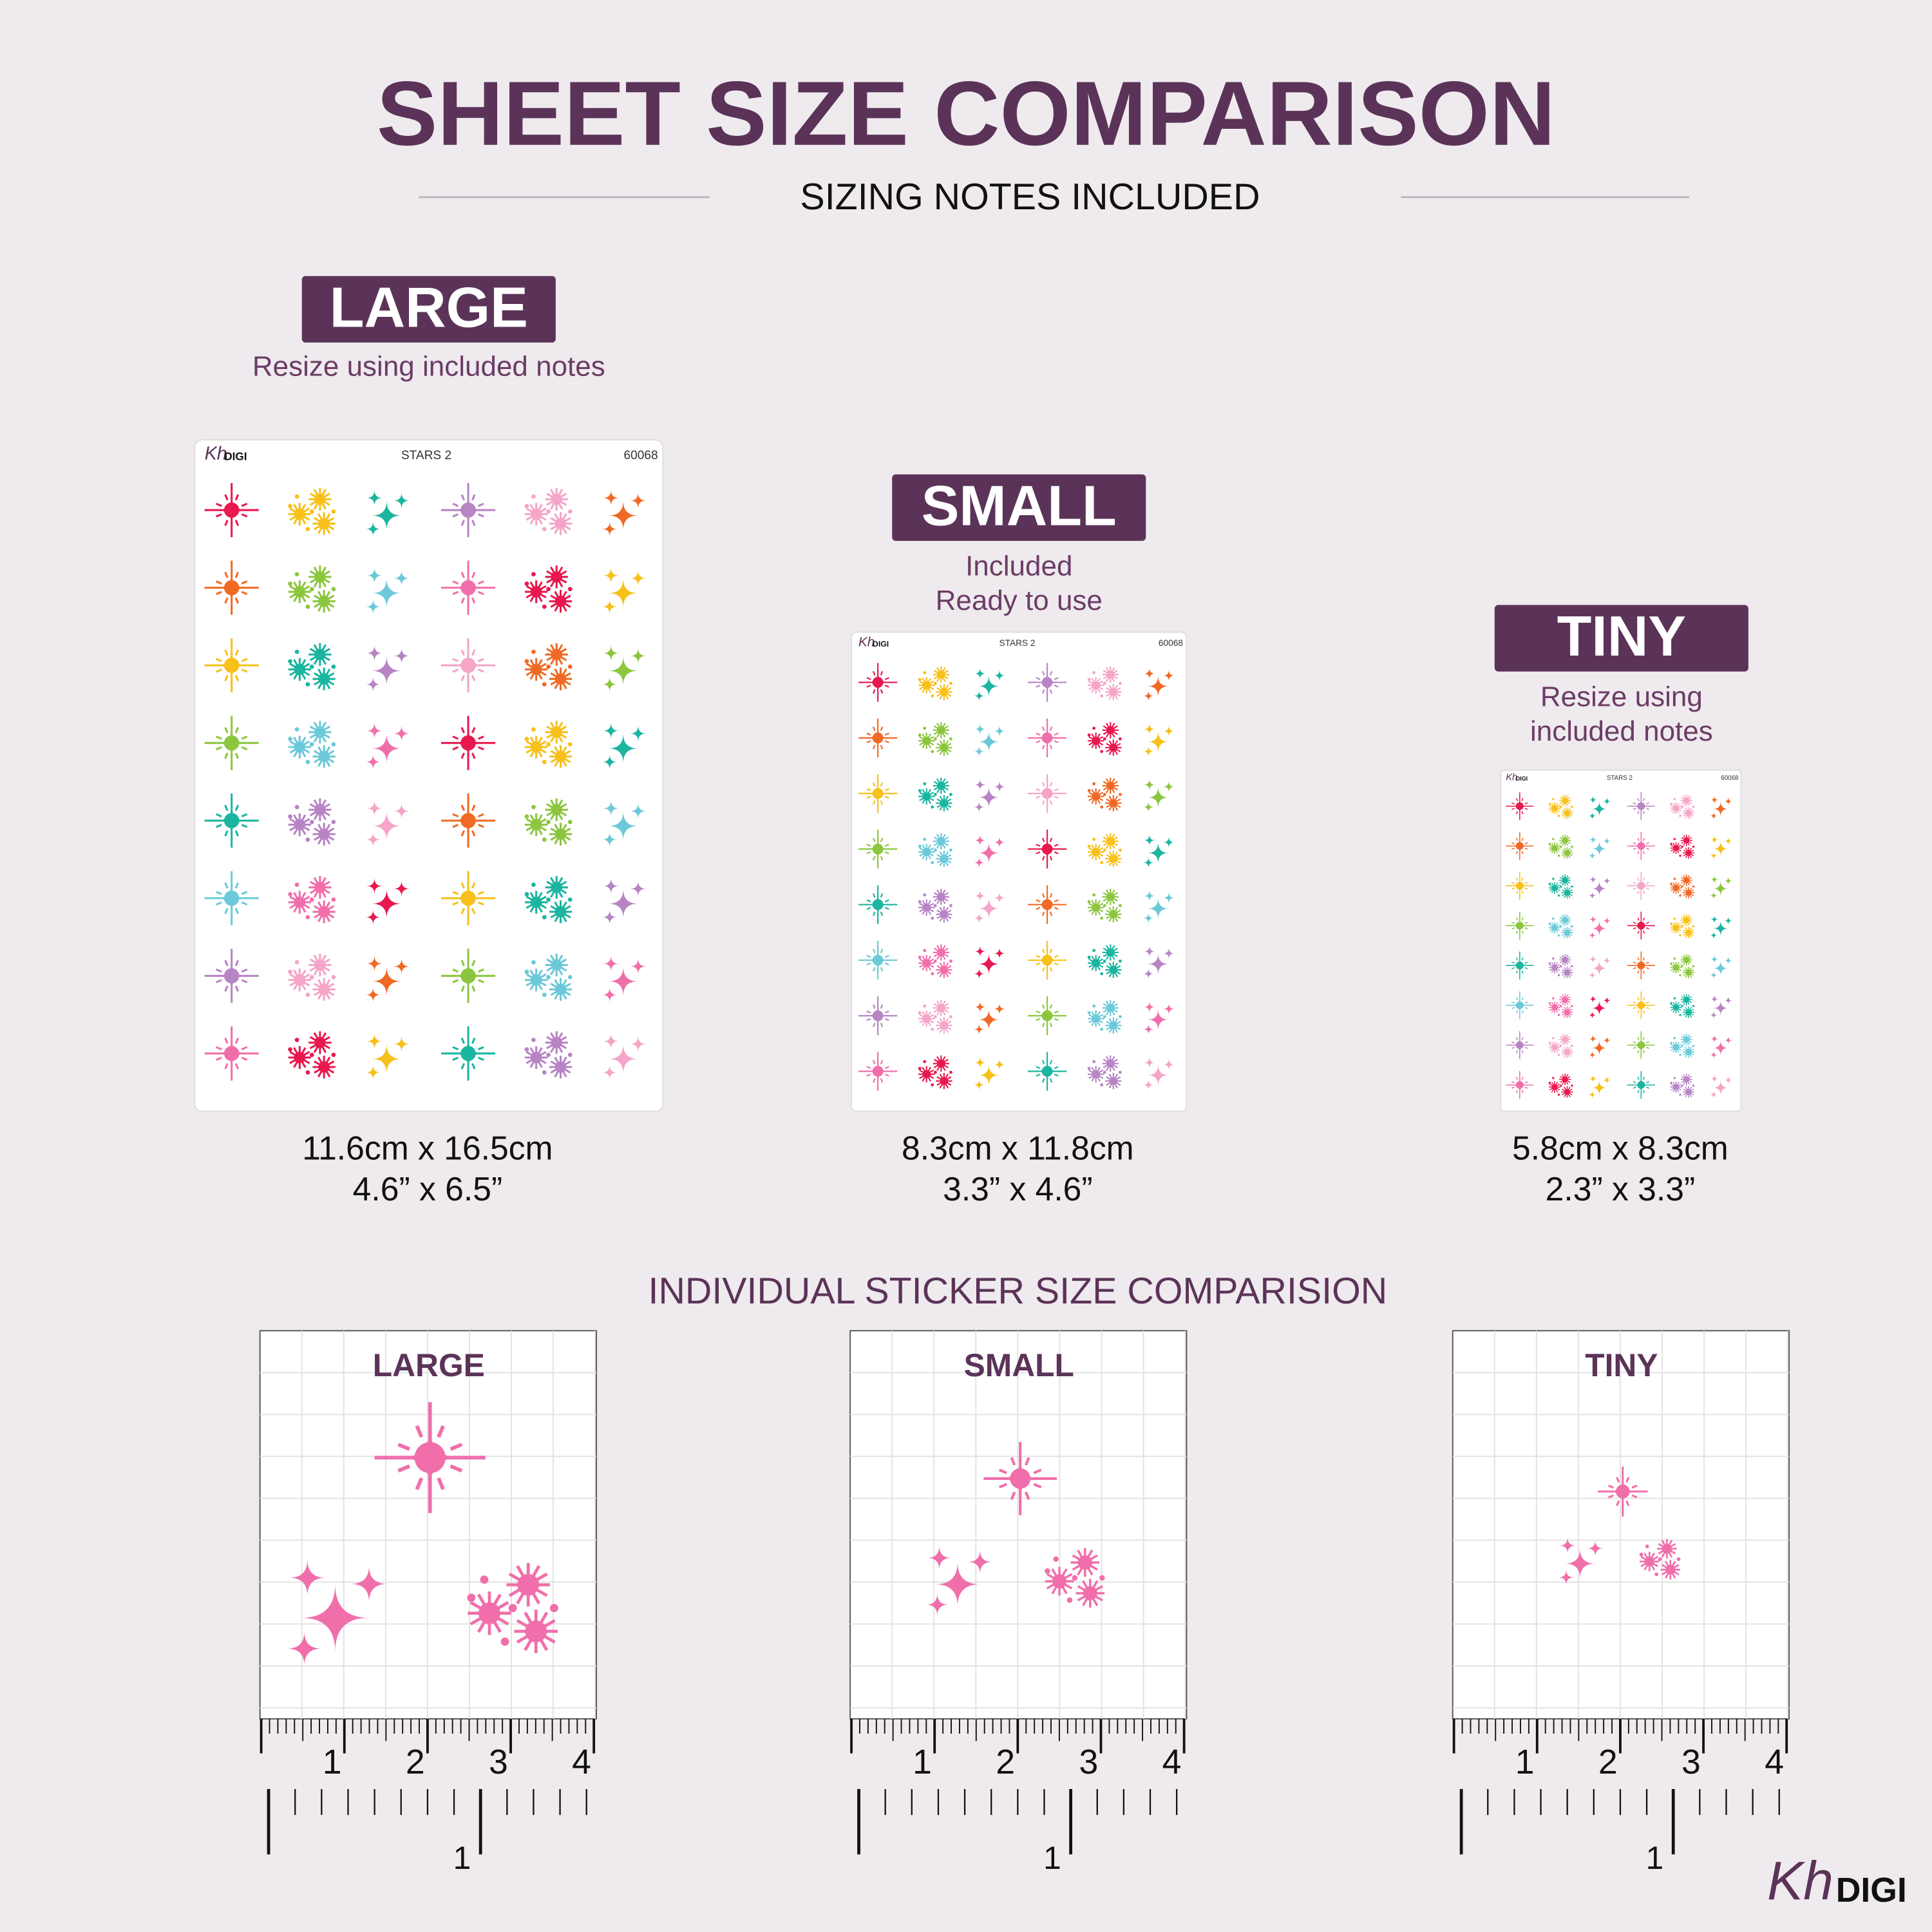 The image size is (1932, 1932). I want to click on ruler-in-label: 1, so click(462, 1858).